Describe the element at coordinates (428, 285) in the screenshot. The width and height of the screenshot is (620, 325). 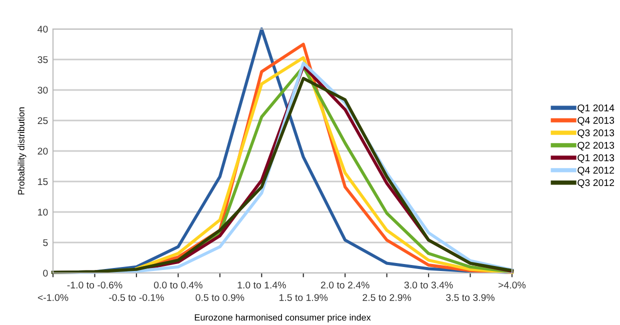
I see `x-tick-label: 3.0 to 3.4%` at that location.